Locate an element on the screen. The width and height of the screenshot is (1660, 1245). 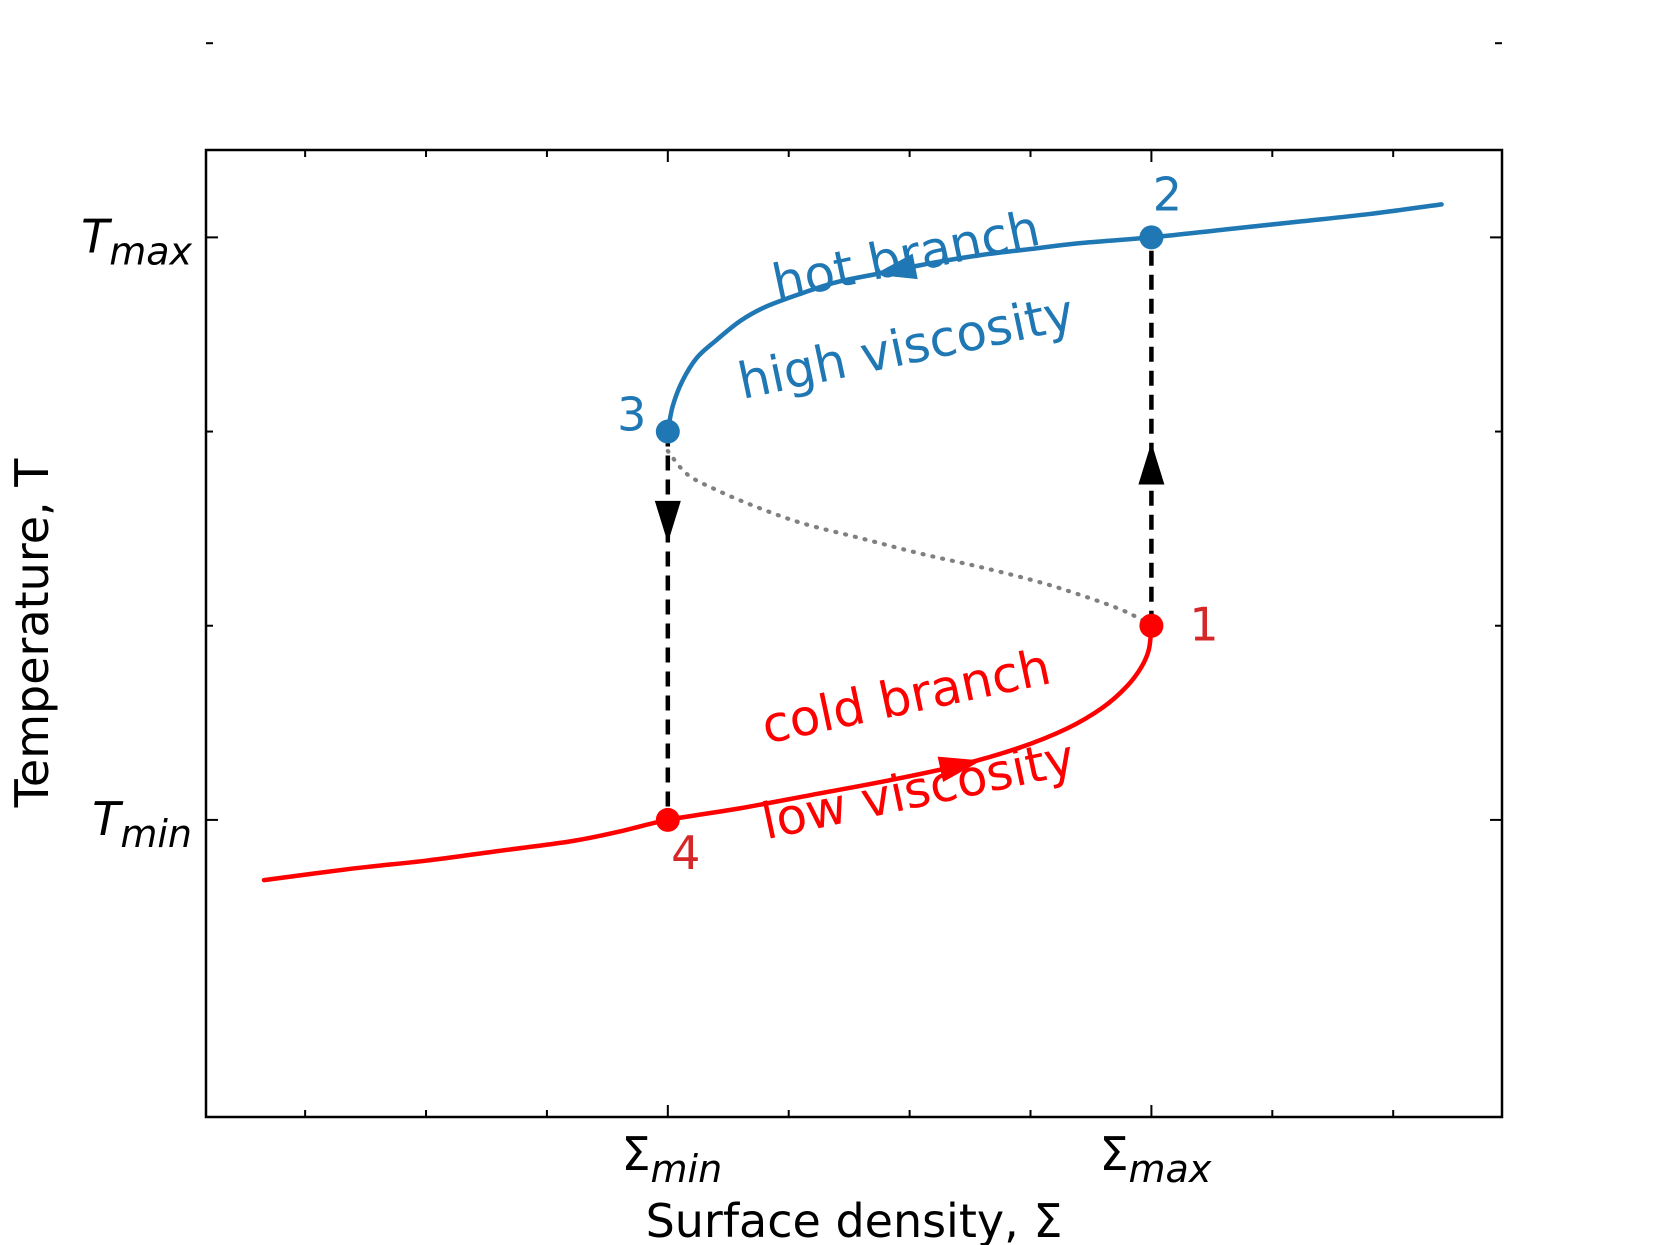
x-axis-label: Surface density, Σ is located at coordinates (854, 1219).